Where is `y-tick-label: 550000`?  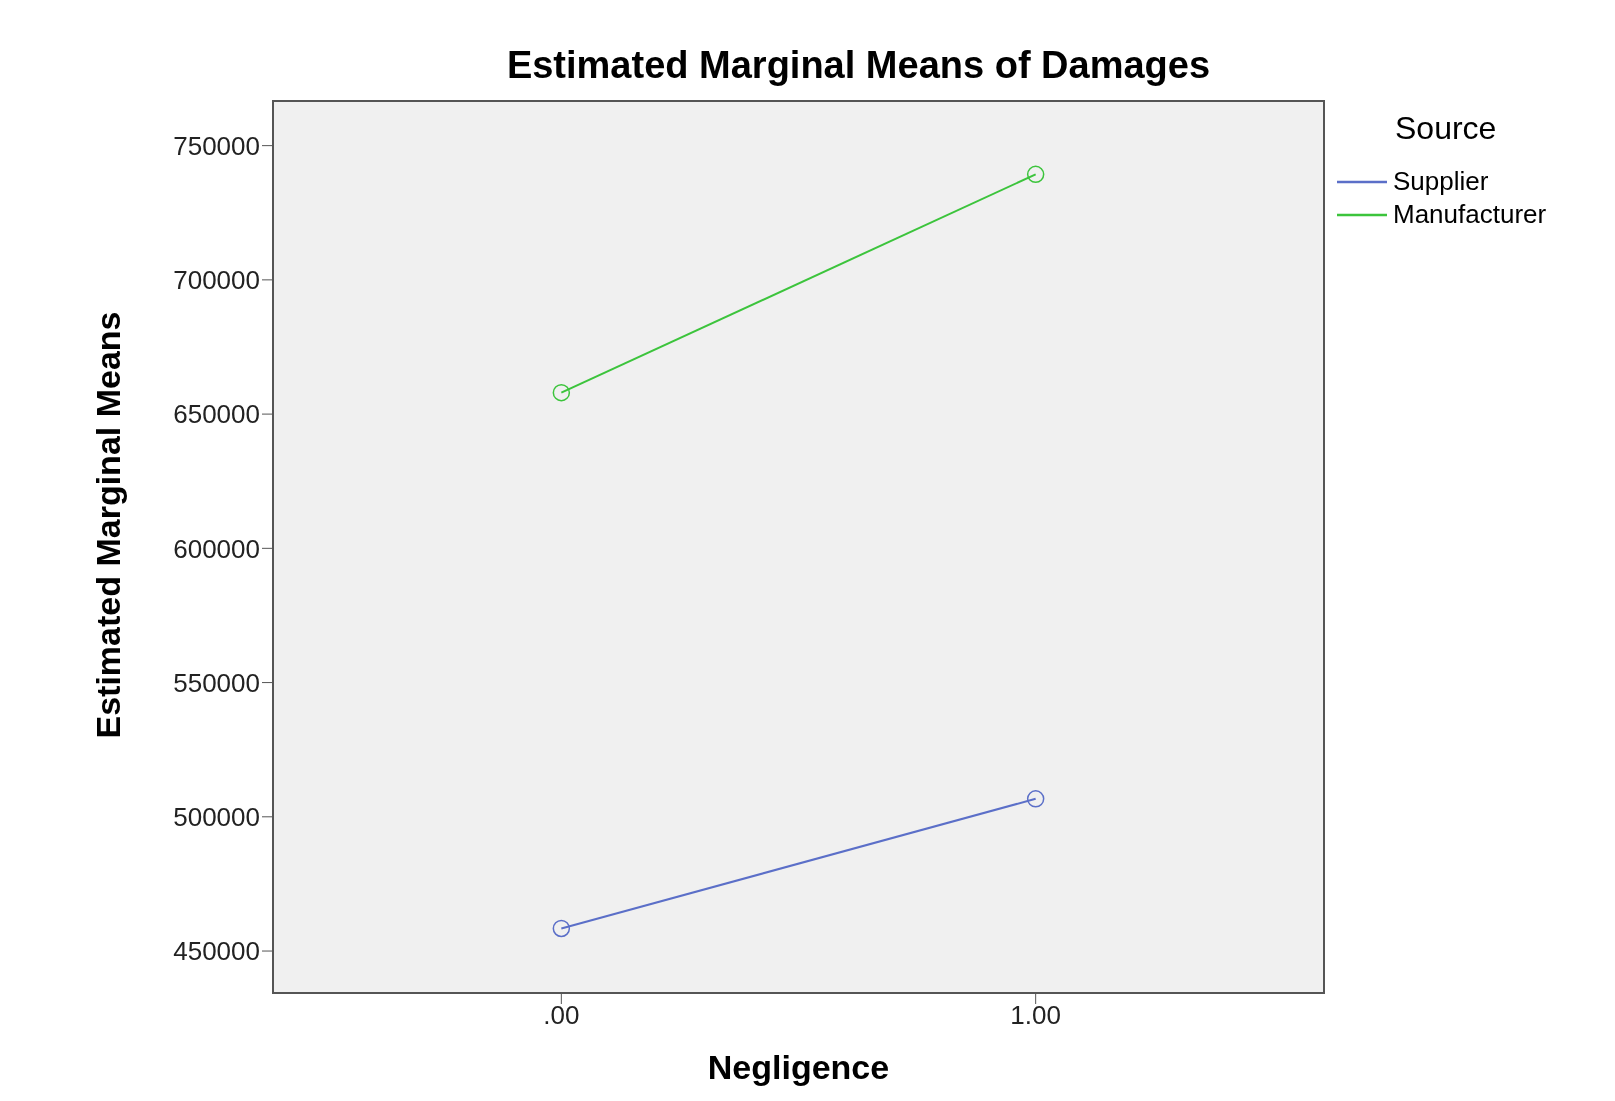 y-tick-label: 550000 is located at coordinates (216, 682).